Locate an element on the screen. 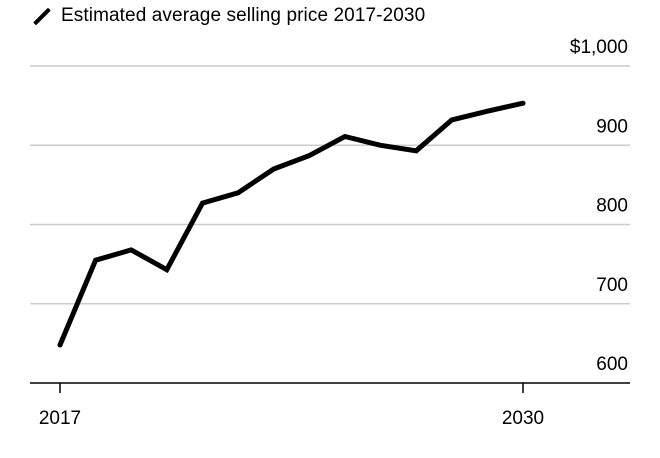  y-tick-label: 900 is located at coordinates (612, 126).